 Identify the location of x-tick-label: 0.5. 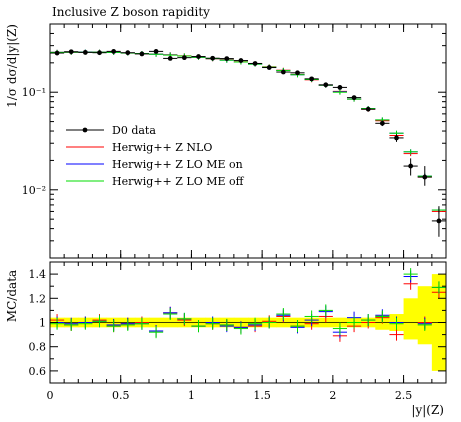
(121, 395).